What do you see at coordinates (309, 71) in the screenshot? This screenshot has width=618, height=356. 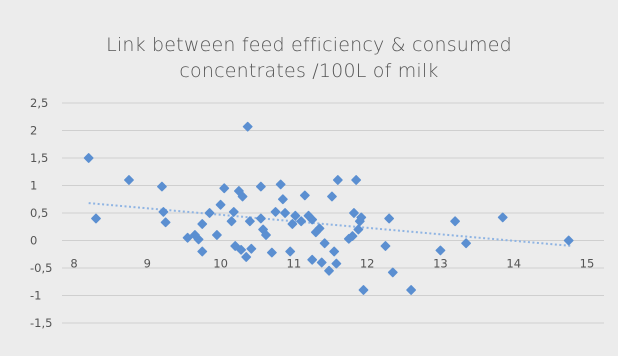 I see `chart-title-line-2: concentrates /100L of milk` at bounding box center [309, 71].